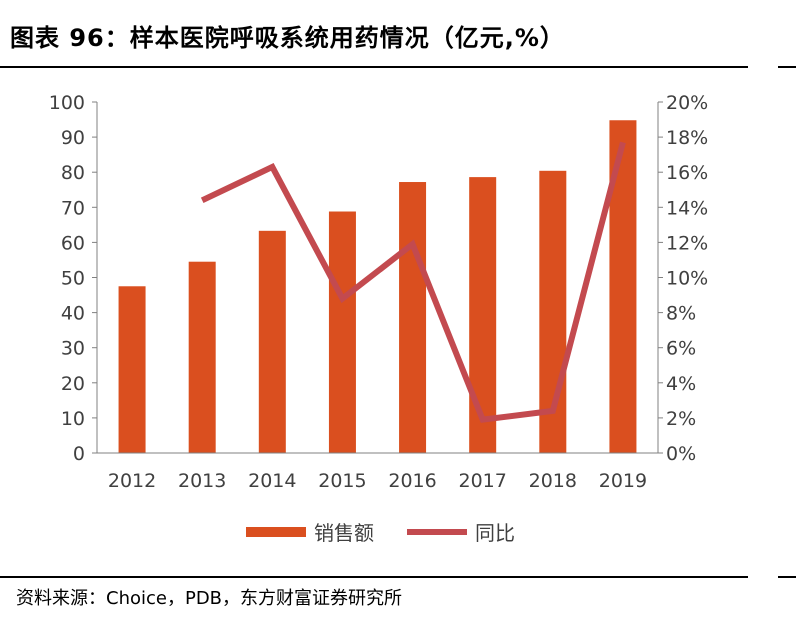 The width and height of the screenshot is (796, 622). What do you see at coordinates (202, 357) in the screenshot?
I see `bar-2013` at bounding box center [202, 357].